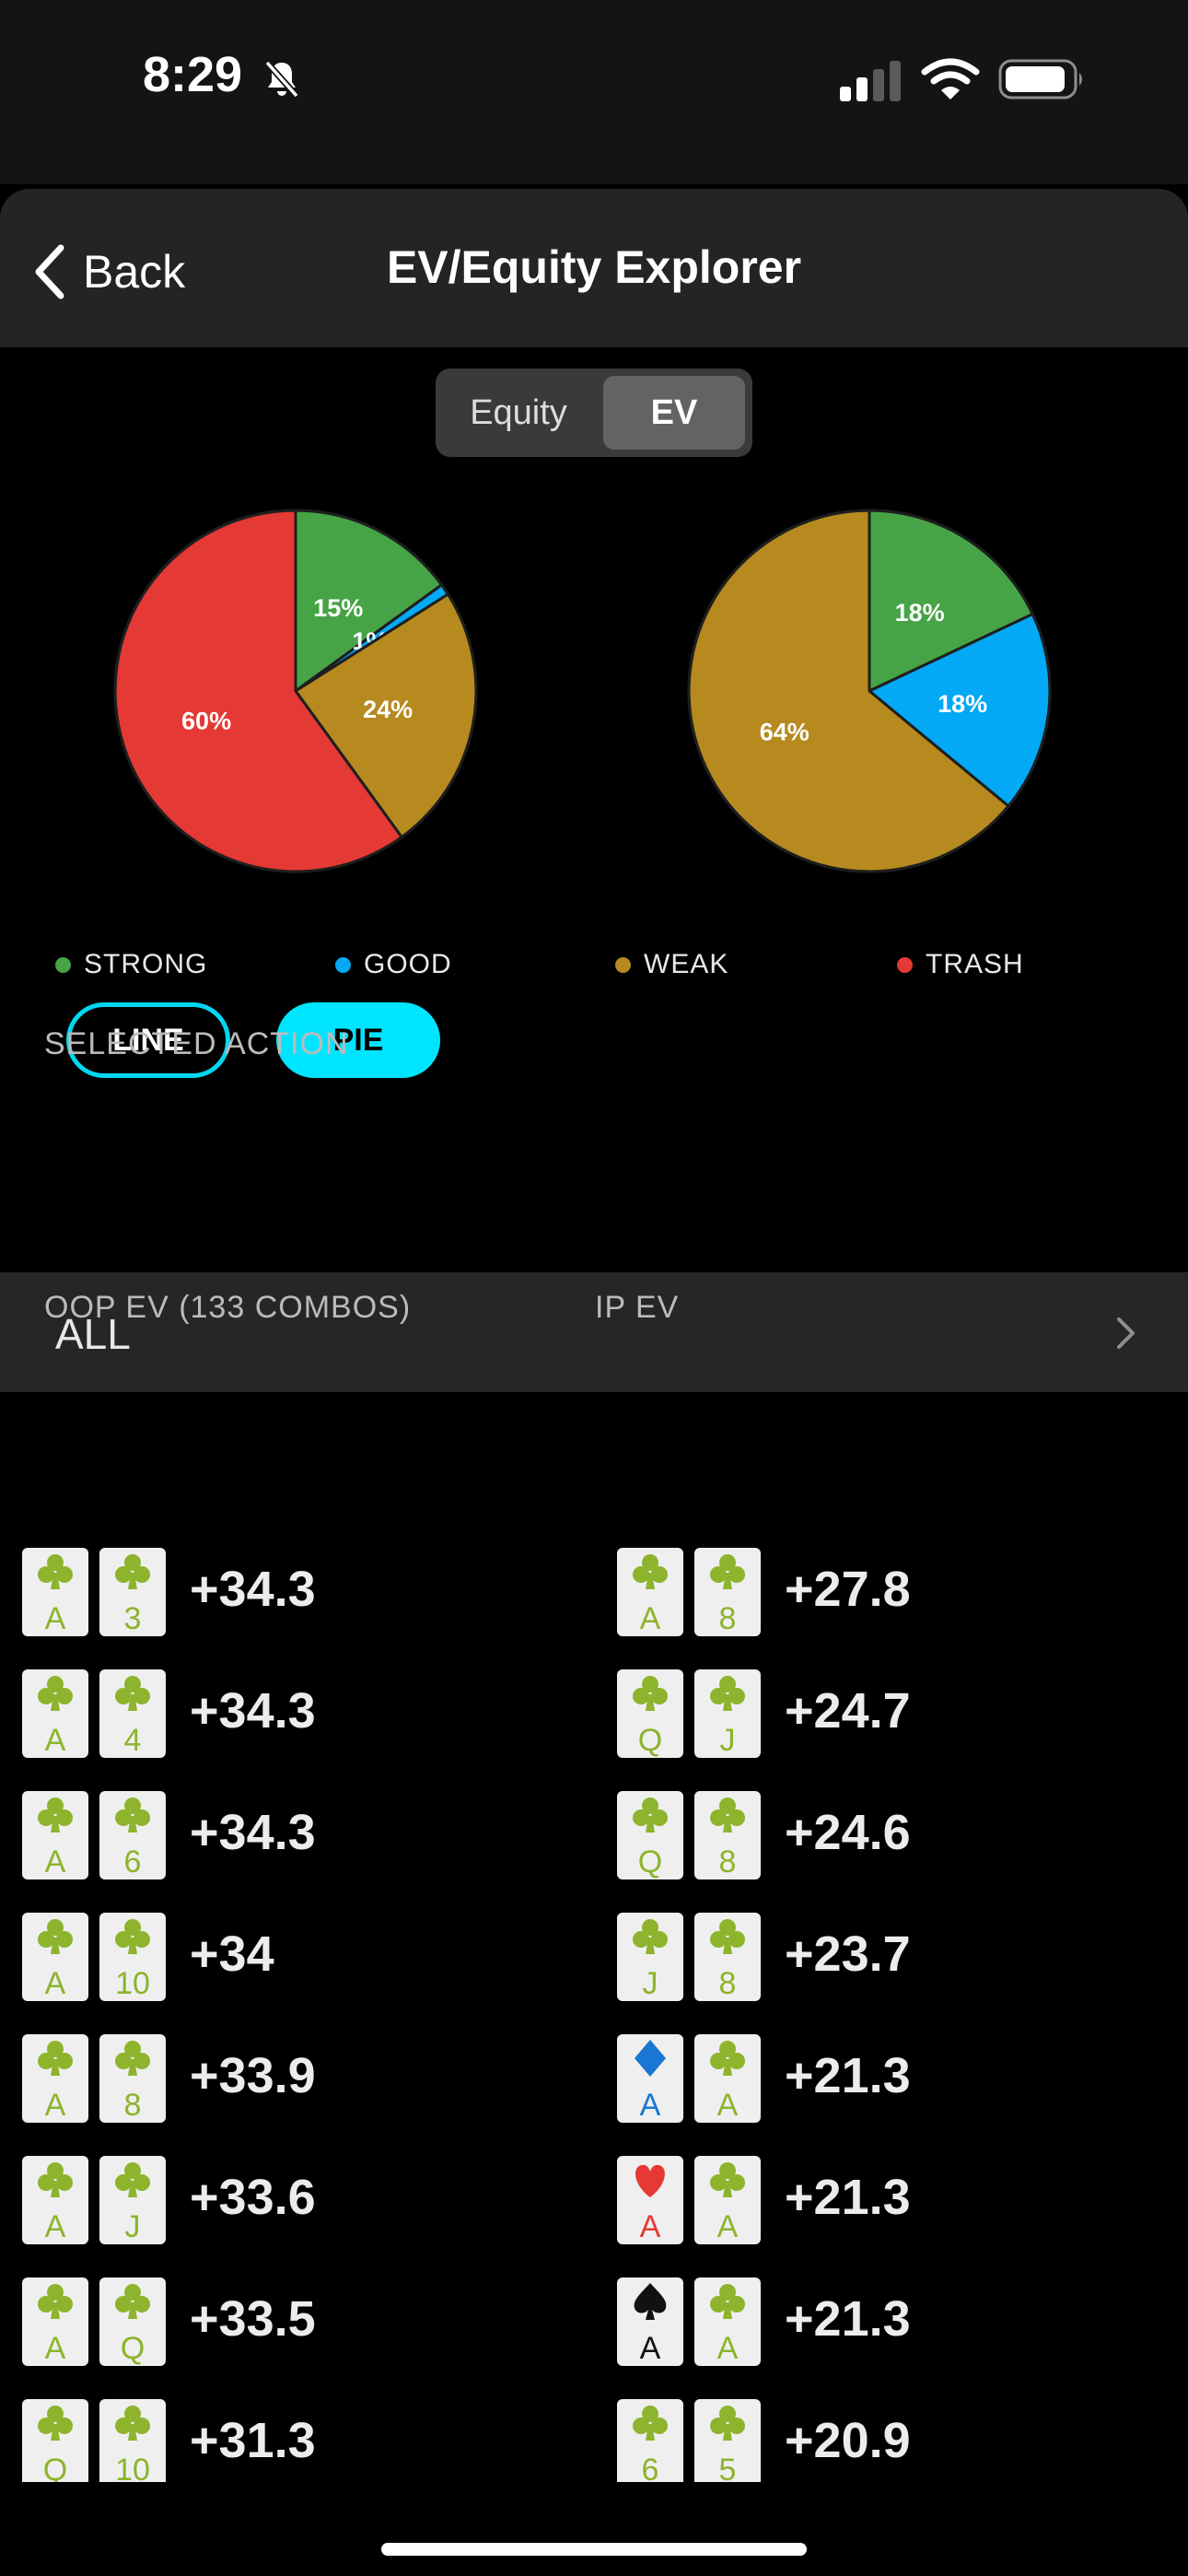 The image size is (1188, 2576). Describe the element at coordinates (338, 608) in the screenshot. I see `pie-value-label: 15%` at that location.